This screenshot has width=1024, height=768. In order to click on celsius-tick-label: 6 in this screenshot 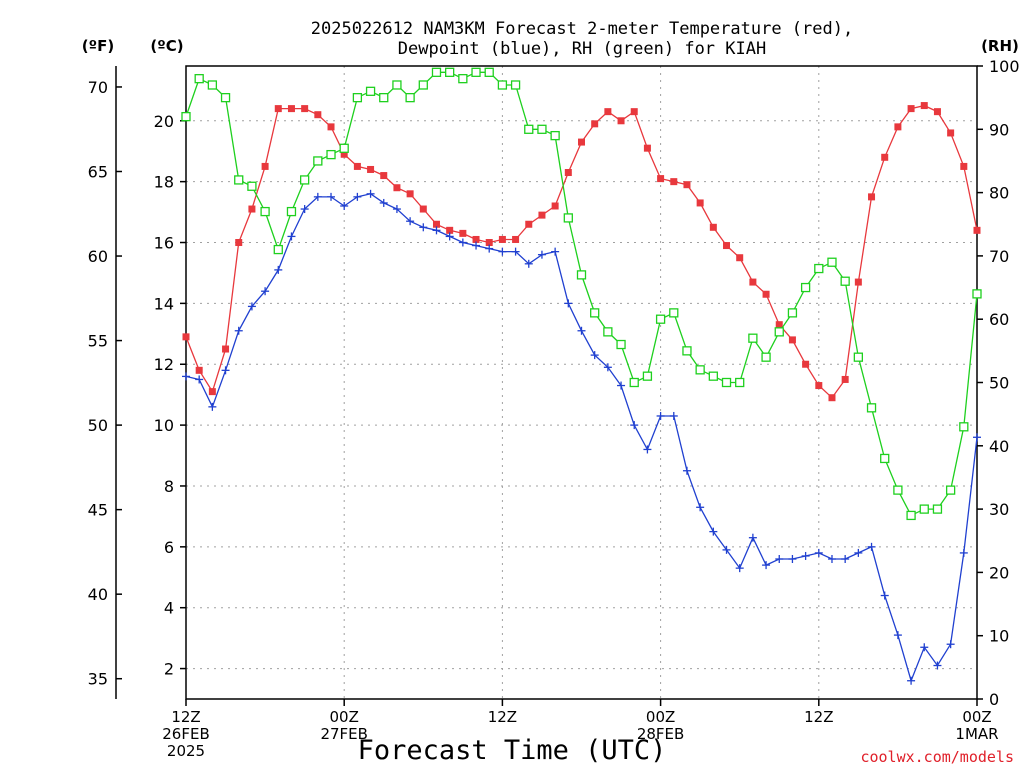, I will do `click(169, 547)`.